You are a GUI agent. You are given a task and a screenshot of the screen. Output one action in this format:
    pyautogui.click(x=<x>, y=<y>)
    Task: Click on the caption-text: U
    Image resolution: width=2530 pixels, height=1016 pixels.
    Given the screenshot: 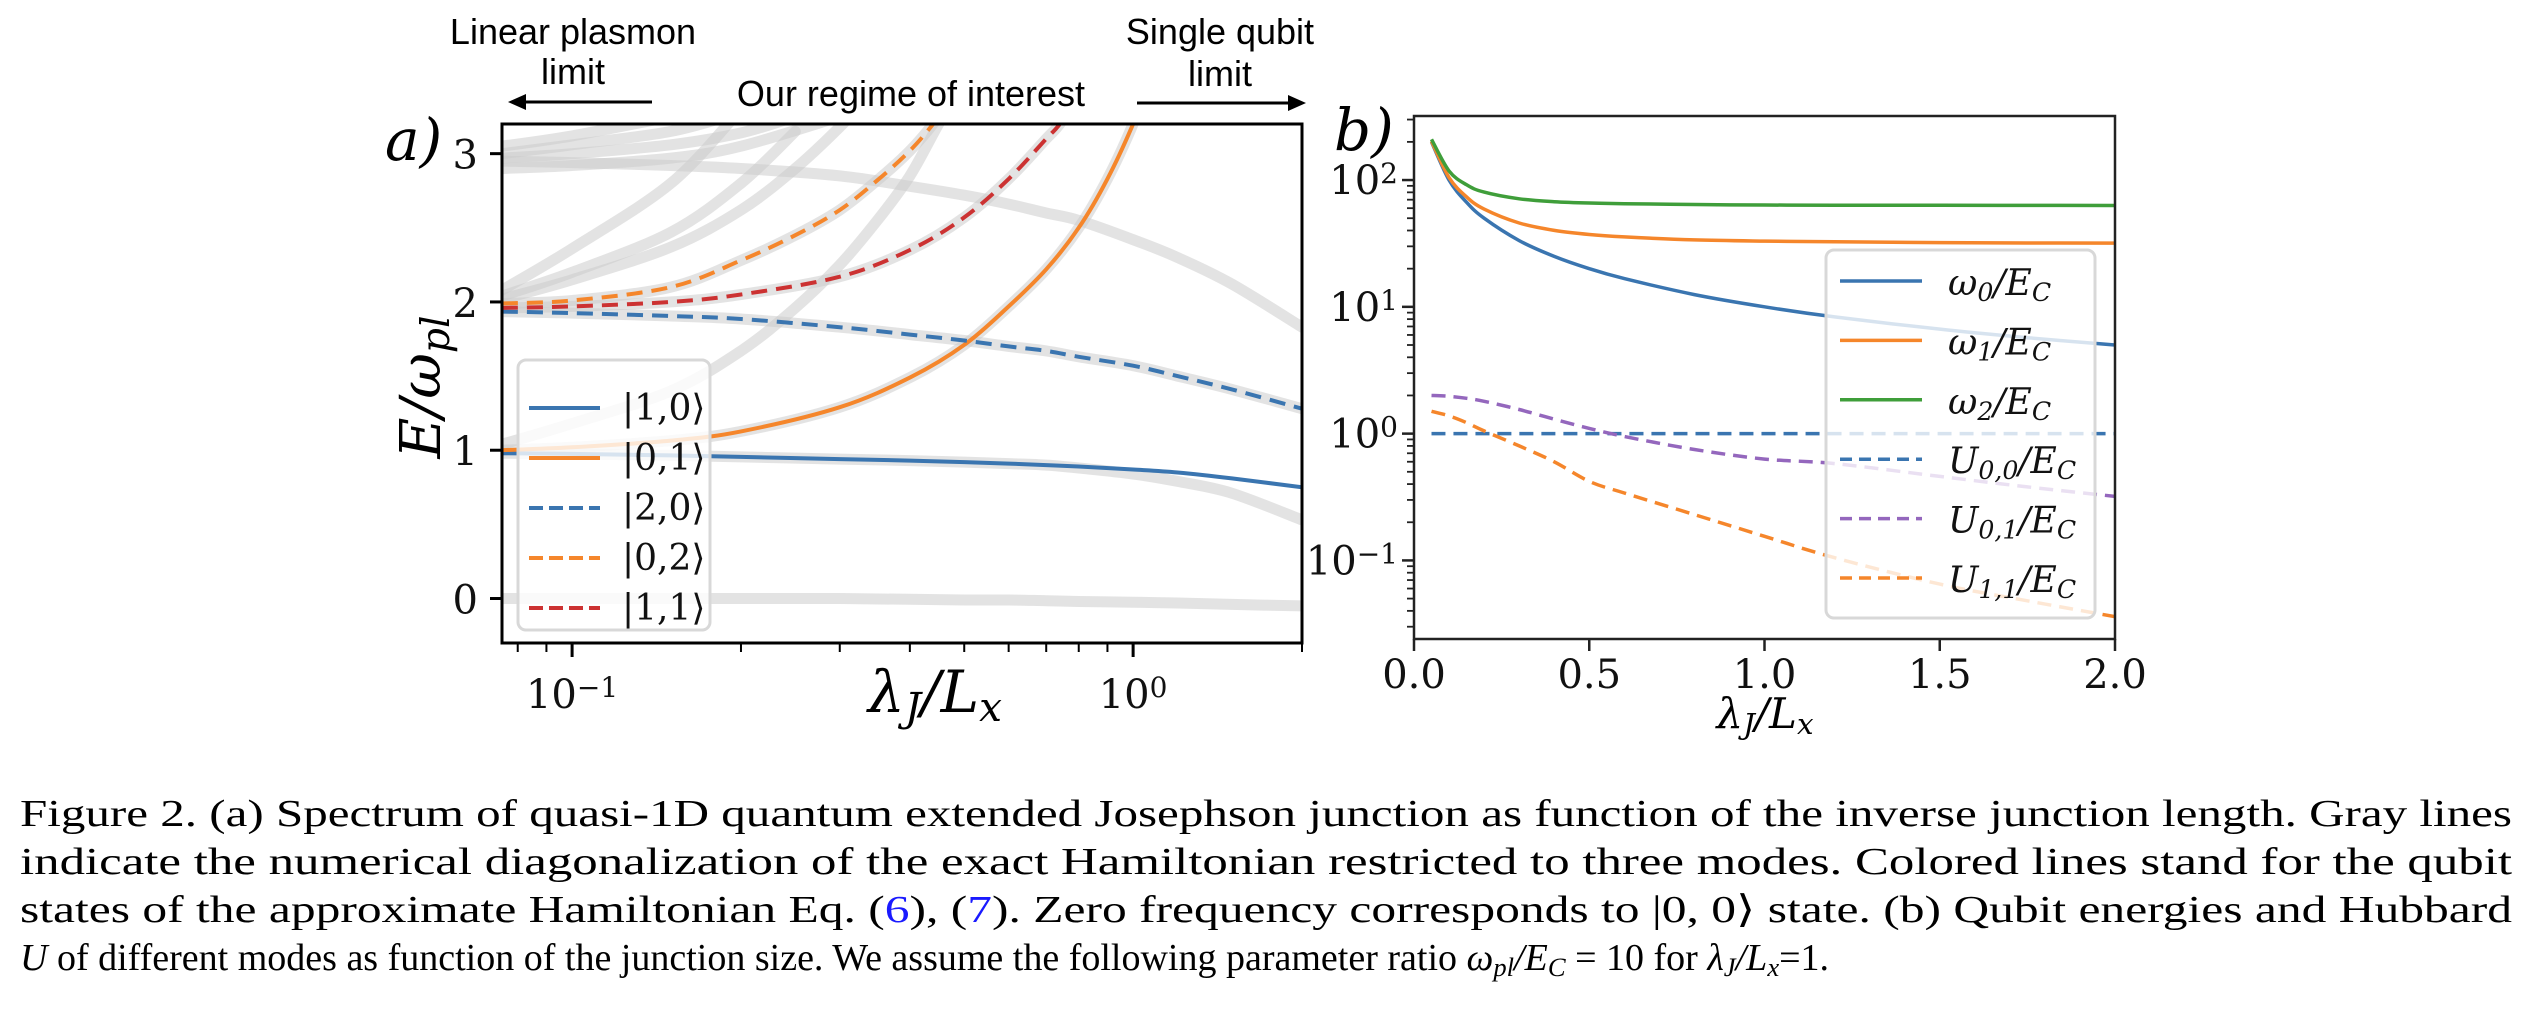 What is the action you would take?
    pyautogui.click(x=35, y=958)
    